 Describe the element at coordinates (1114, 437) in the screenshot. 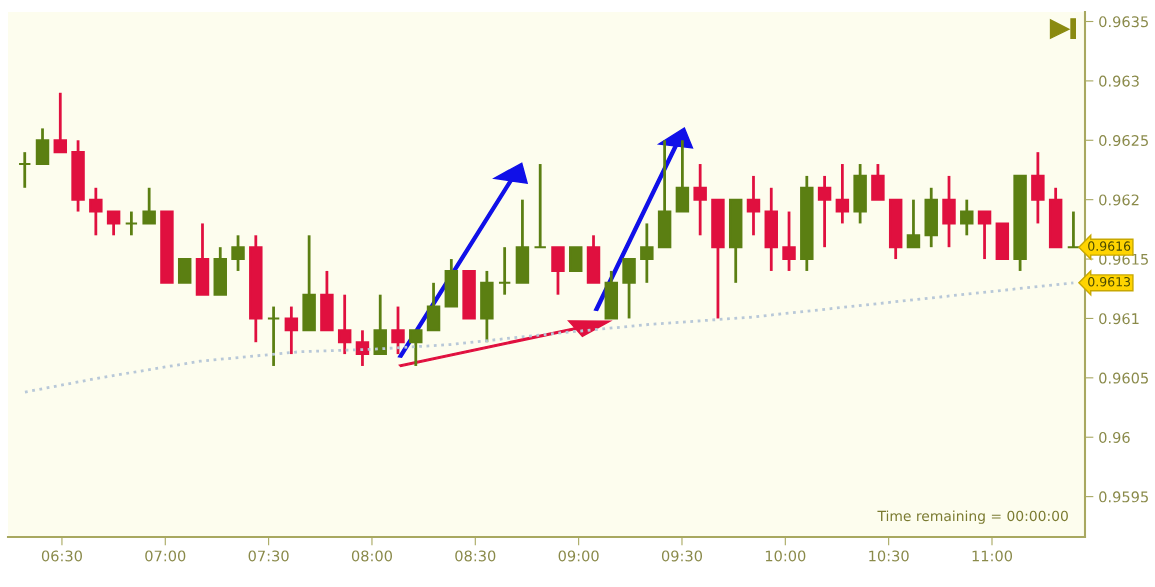

I see `y-tick-label: 0.96` at that location.